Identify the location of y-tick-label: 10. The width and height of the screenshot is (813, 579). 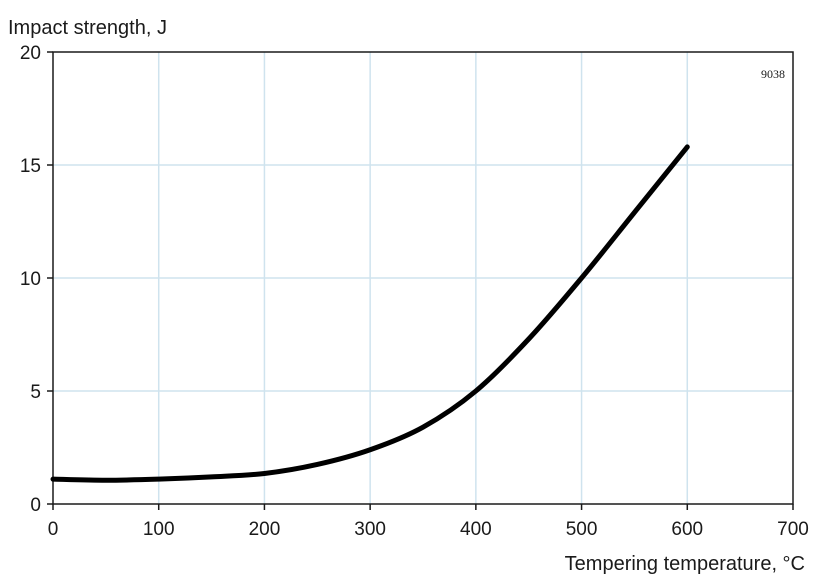
(30, 279).